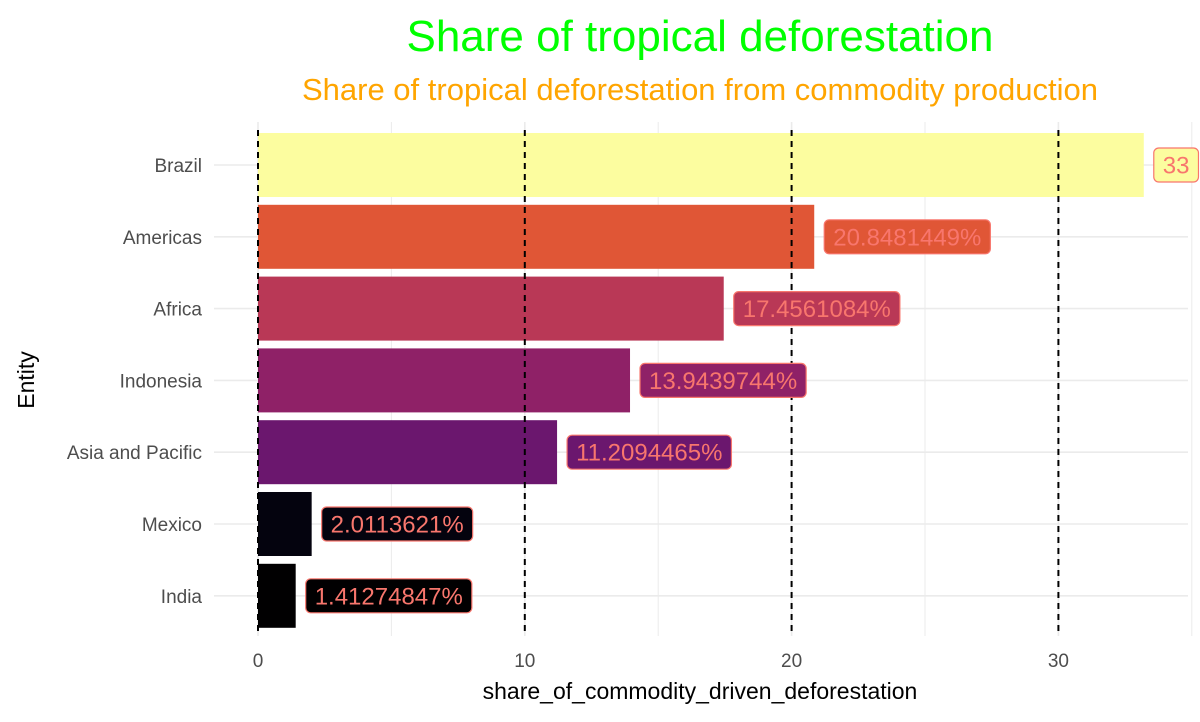 Image resolution: width=1200 pixels, height=722 pixels. What do you see at coordinates (699, 36) in the screenshot?
I see `chart-title: Share of tropical deforestation` at bounding box center [699, 36].